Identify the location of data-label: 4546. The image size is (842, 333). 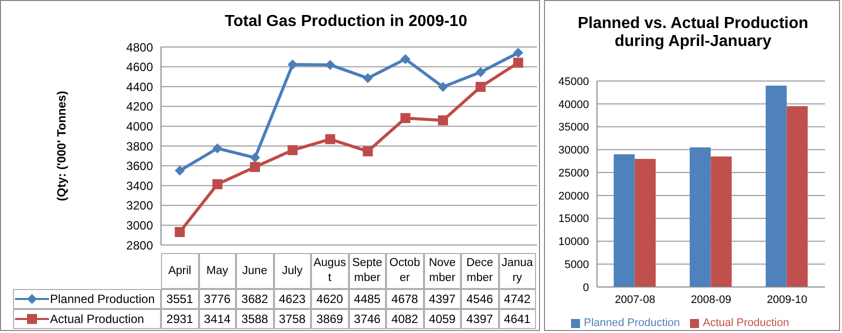
(479, 299).